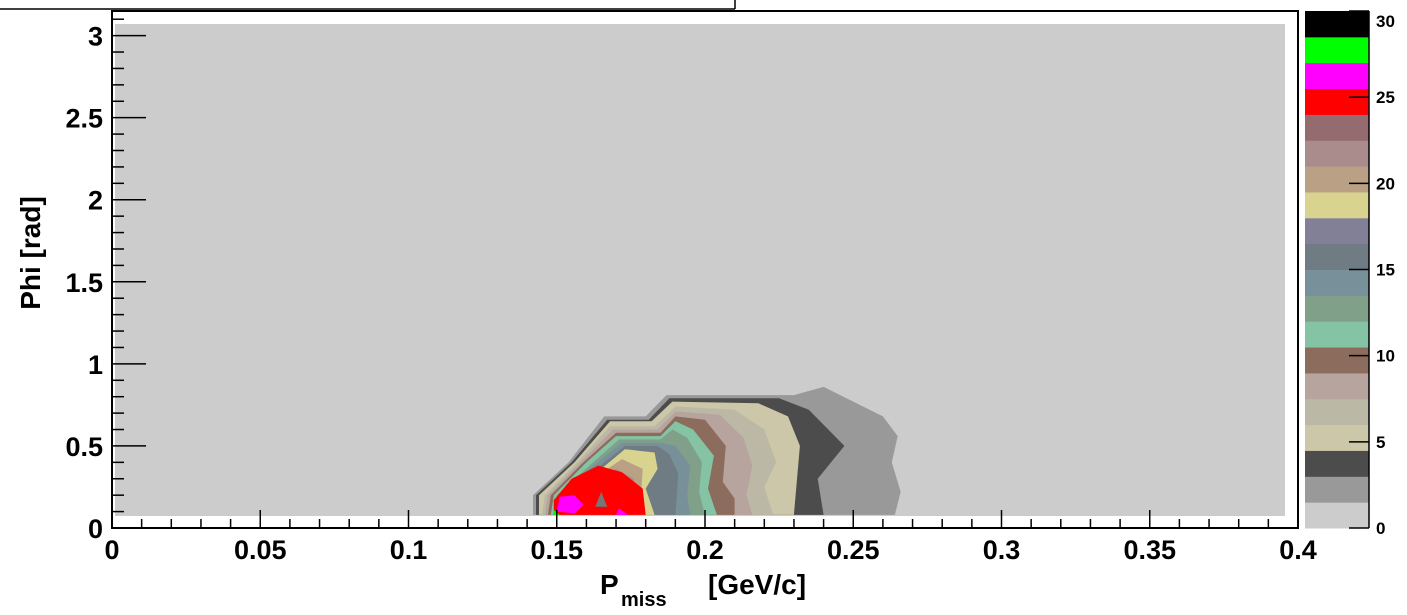 This screenshot has height=615, width=1407. What do you see at coordinates (1380, 442) in the screenshot?
I see `colorbar-tick-label: 5` at bounding box center [1380, 442].